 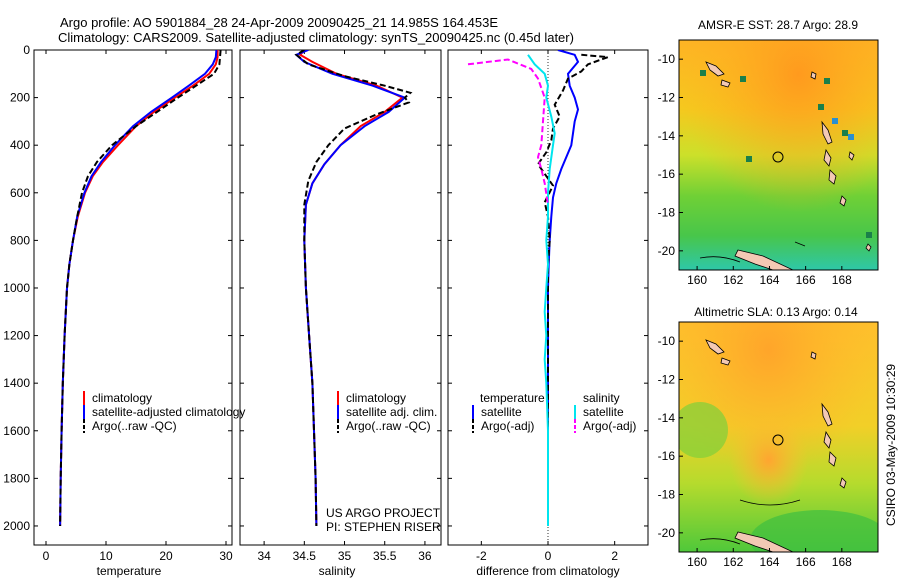 I want to click on map-x-tick-label: 166, so click(x=806, y=562).